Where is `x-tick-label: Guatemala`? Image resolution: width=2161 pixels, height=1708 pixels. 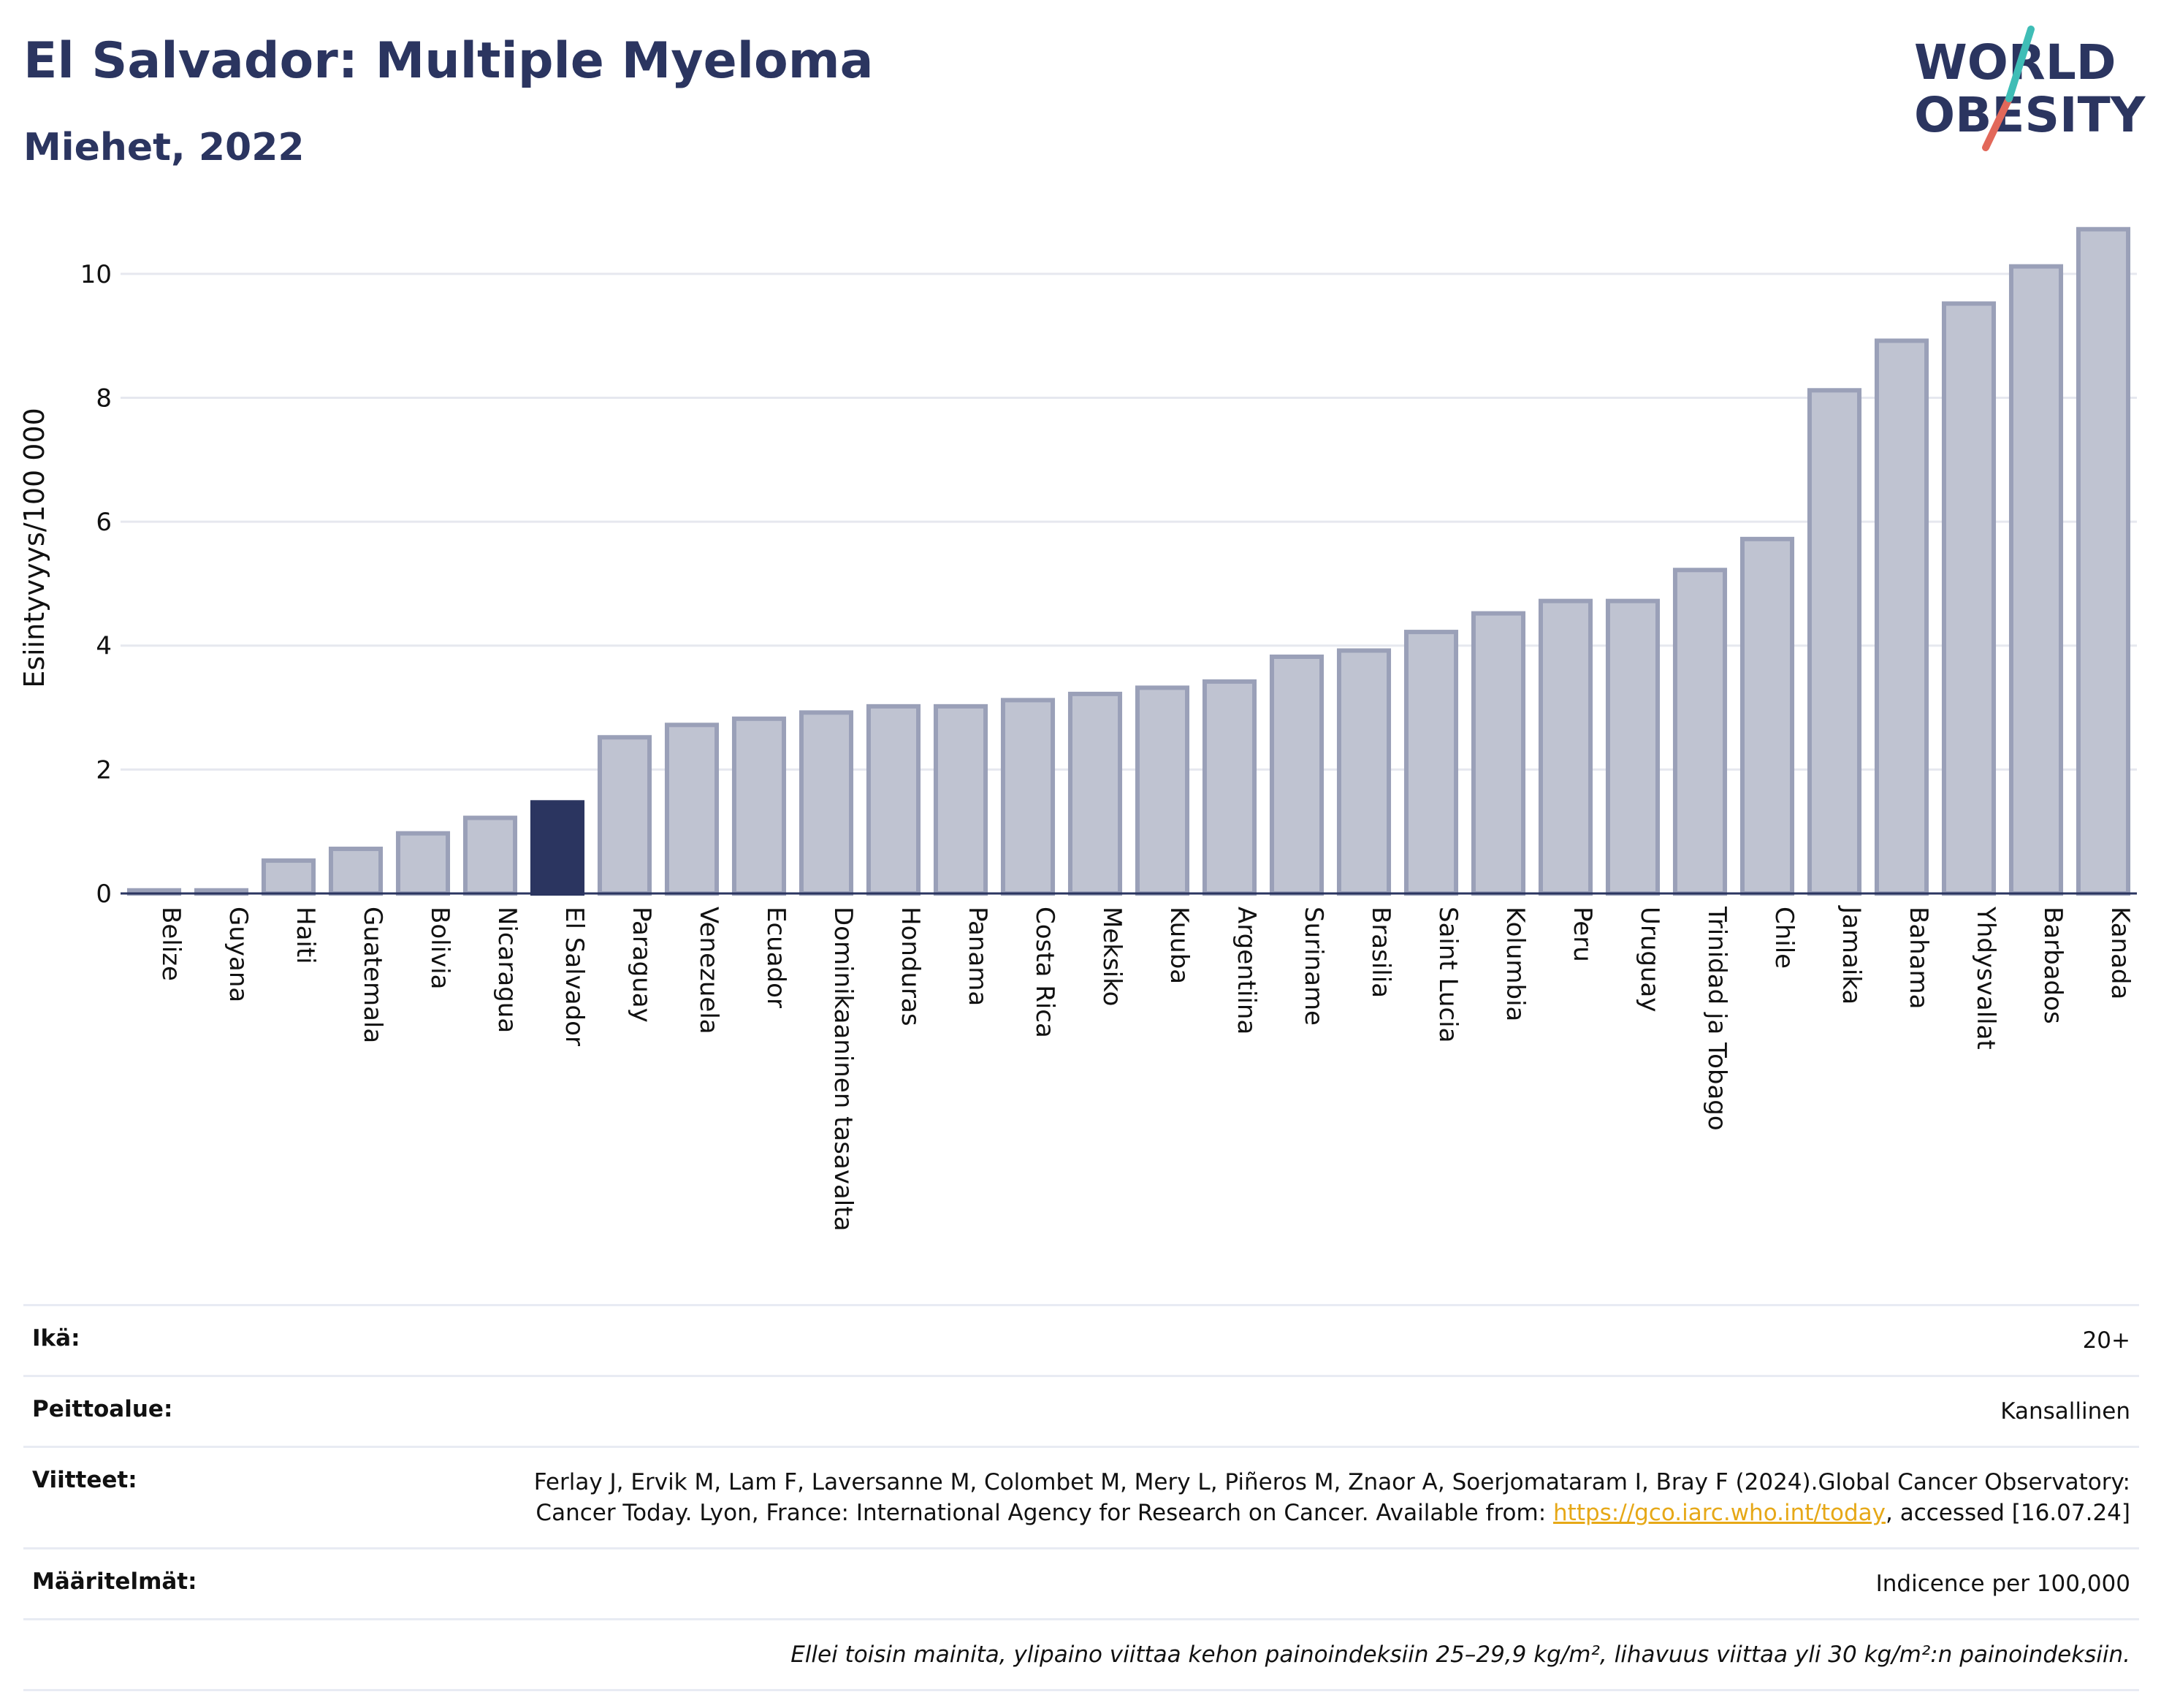
x-tick-label: Guatemala is located at coordinates (372, 975).